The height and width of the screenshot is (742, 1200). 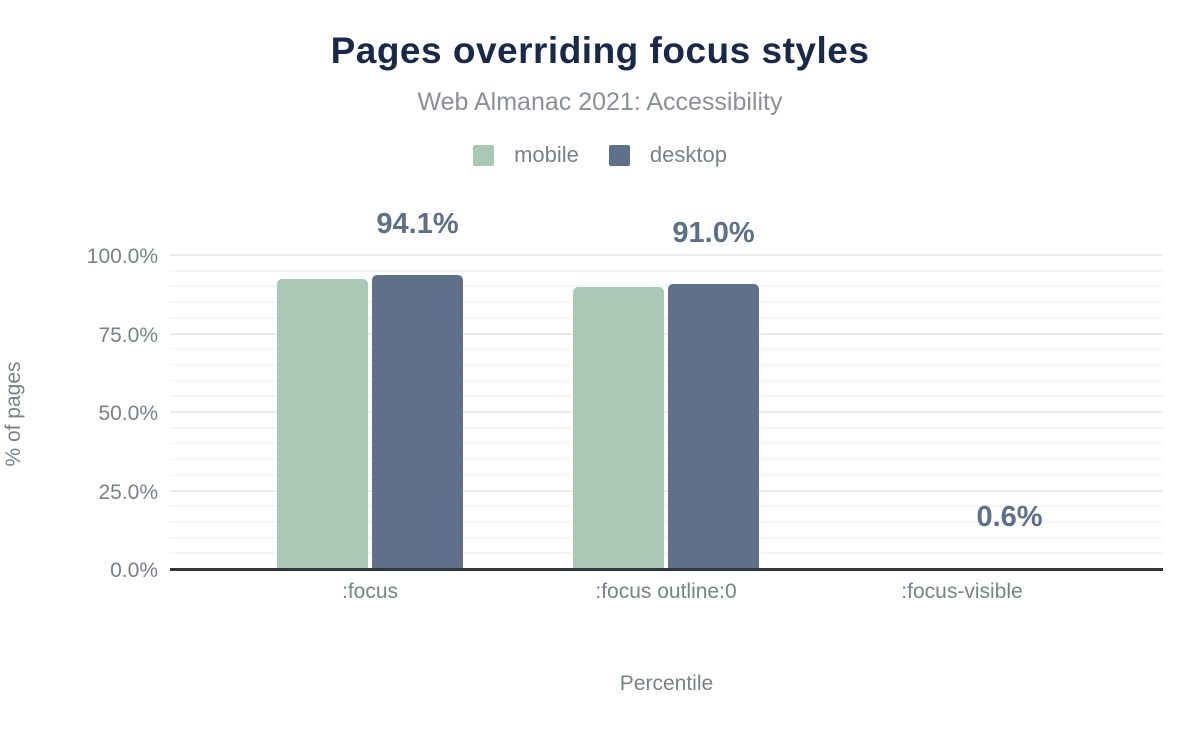 I want to click on y-tick-label: 75.0%, so click(x=128, y=335).